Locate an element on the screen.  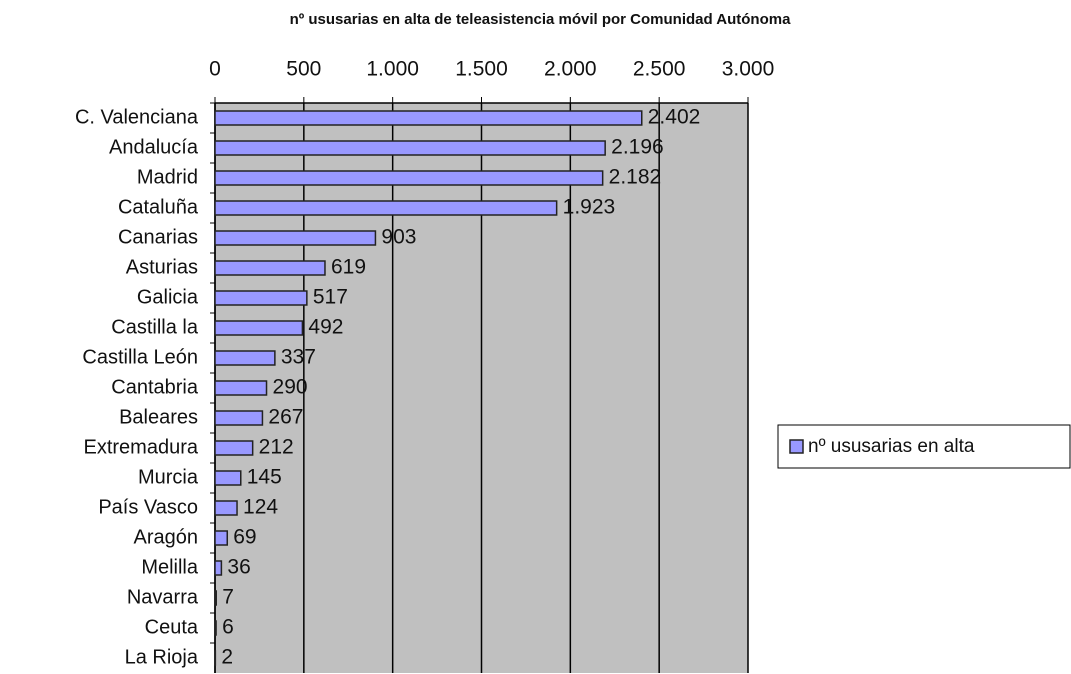
x-tick-label: 500 is located at coordinates (303, 69).